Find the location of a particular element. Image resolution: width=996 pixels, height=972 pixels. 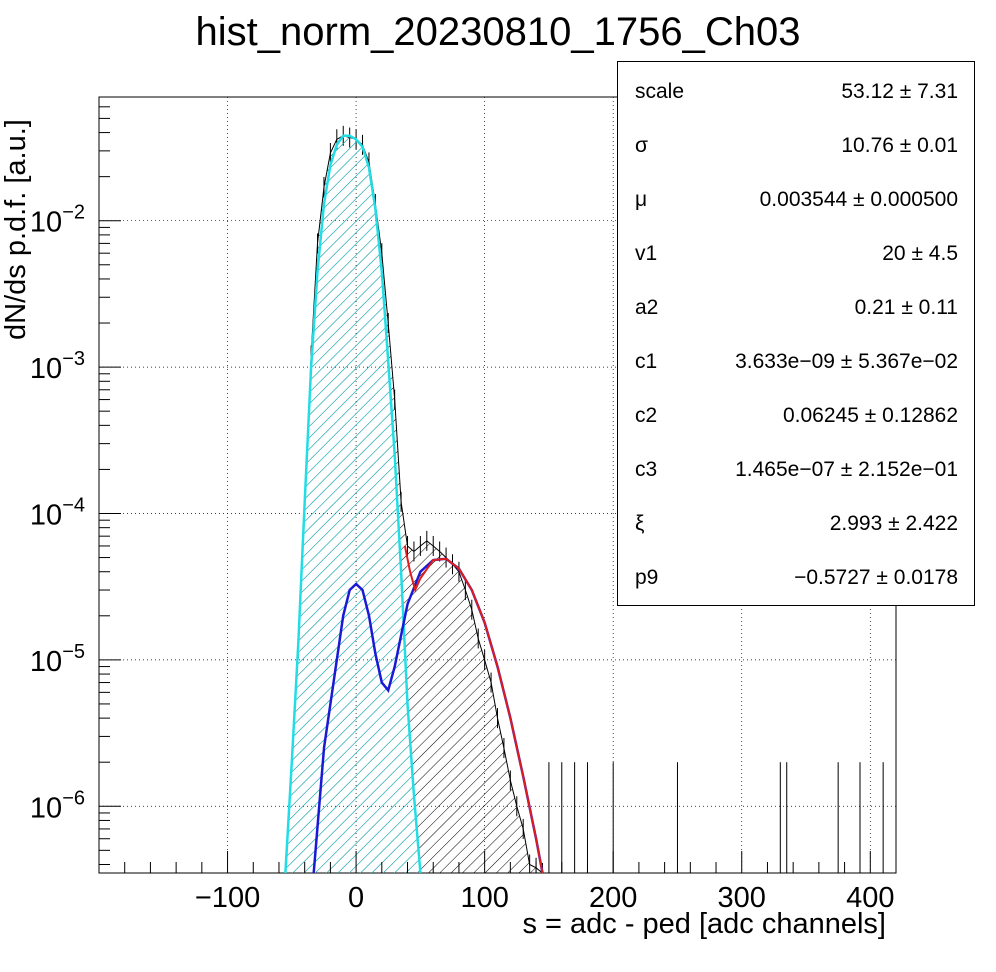

stat-row: p9 −0.5727 ± 0.0178 is located at coordinates (796, 575).